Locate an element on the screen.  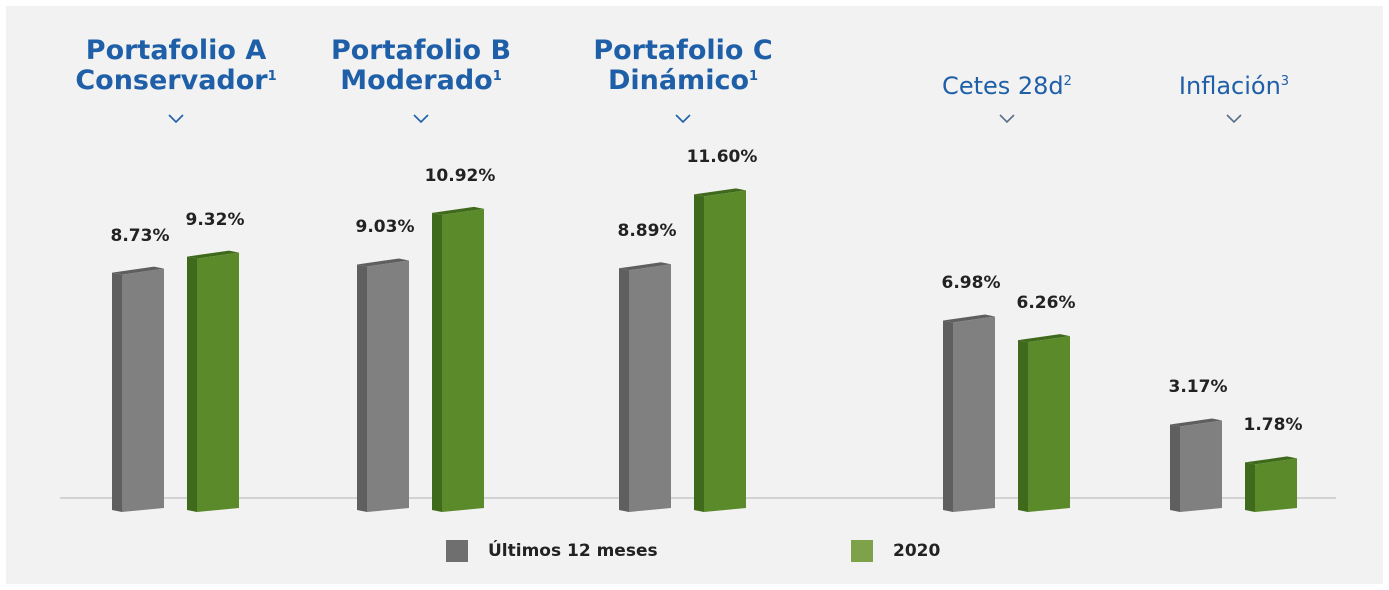
value-label-1-3: 6.26% is located at coordinates (1046, 303).